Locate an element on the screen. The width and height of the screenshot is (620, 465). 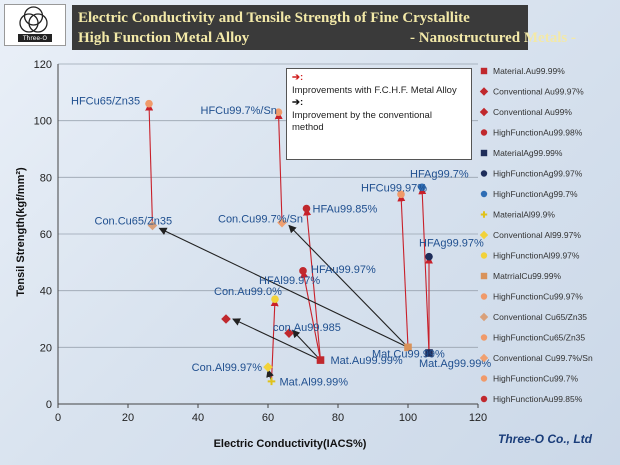
black-arrow-text: Improvement by the conventional method is located at coordinates (362, 121).